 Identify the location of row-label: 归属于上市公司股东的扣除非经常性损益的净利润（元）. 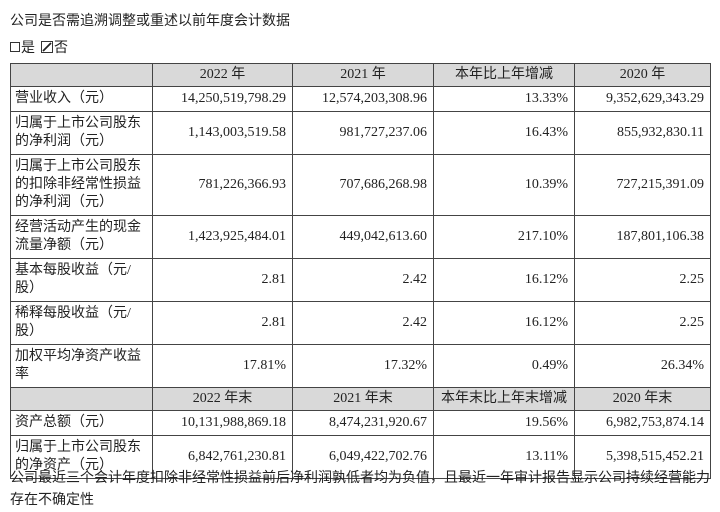
(81, 185).